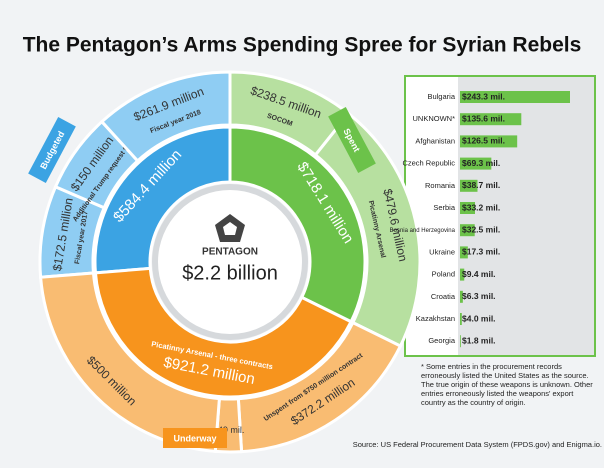  Describe the element at coordinates (423, 231) in the screenshot. I see `category-label: Bosnia and Herzegovina` at that location.